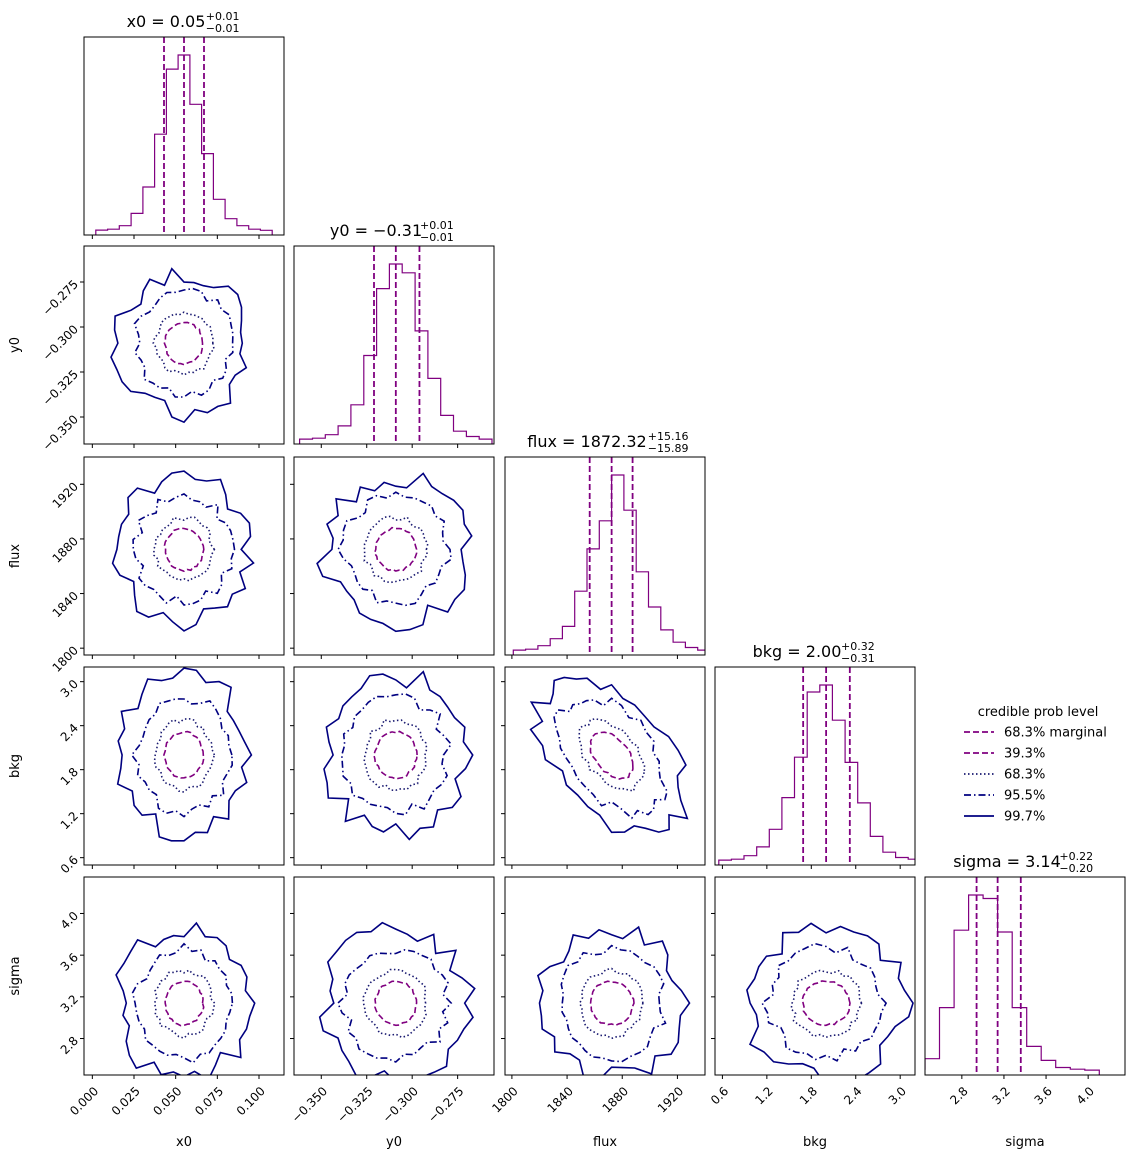 This screenshot has width=1133, height=1160. What do you see at coordinates (251, 1101) in the screenshot?
I see `x-tick-label: 0.100` at bounding box center [251, 1101].